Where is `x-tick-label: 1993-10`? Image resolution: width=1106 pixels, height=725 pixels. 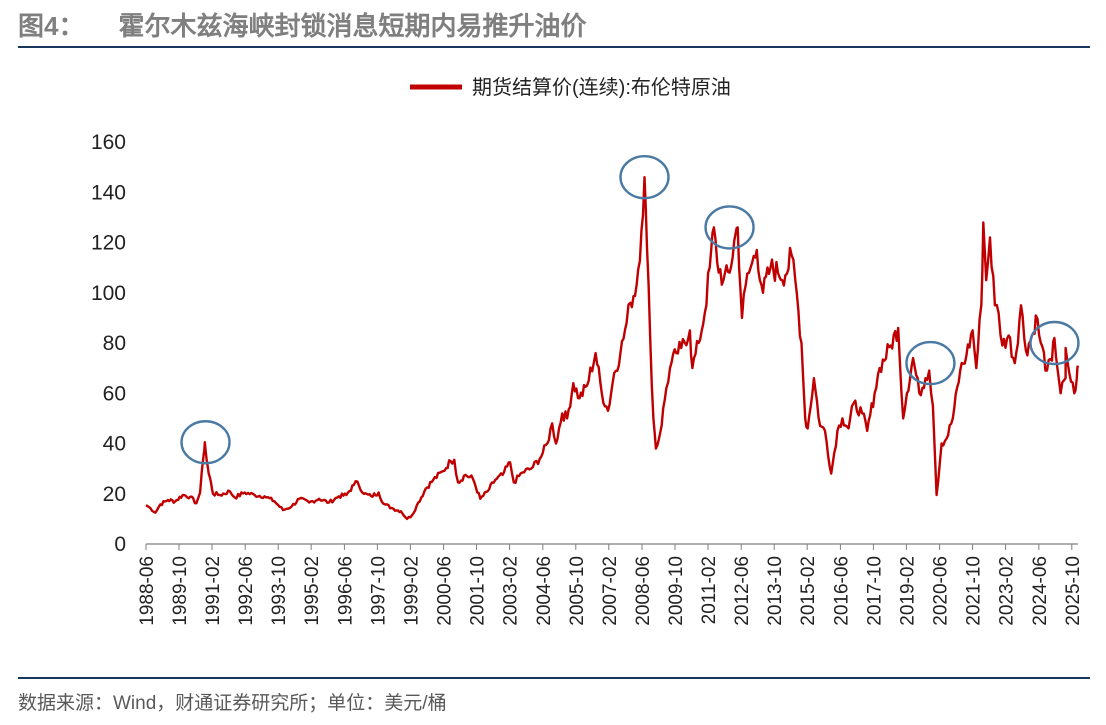
x-tick-label: 1993-10 is located at coordinates (279, 591).